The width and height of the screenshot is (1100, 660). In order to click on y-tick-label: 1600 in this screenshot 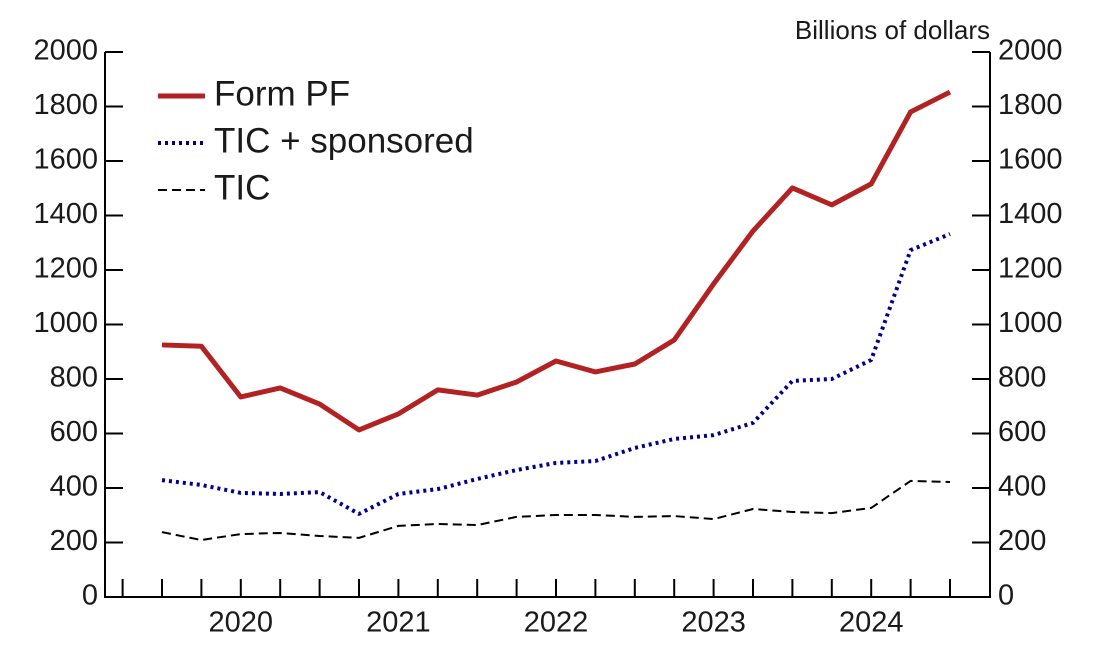, I will do `click(65, 160)`.